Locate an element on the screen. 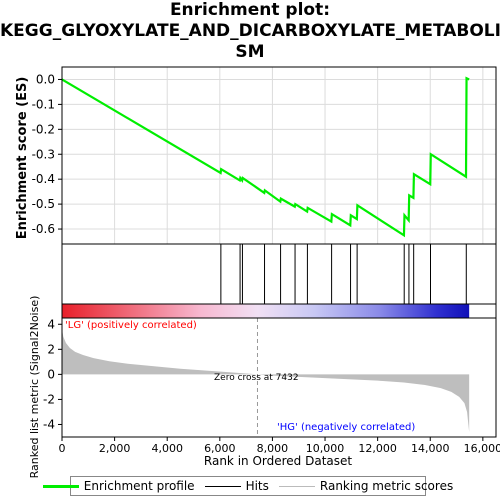 Image resolution: width=500 pixels, height=500 pixels. legend-item-enrichment-profile: Enrichment profile is located at coordinates (118, 486).